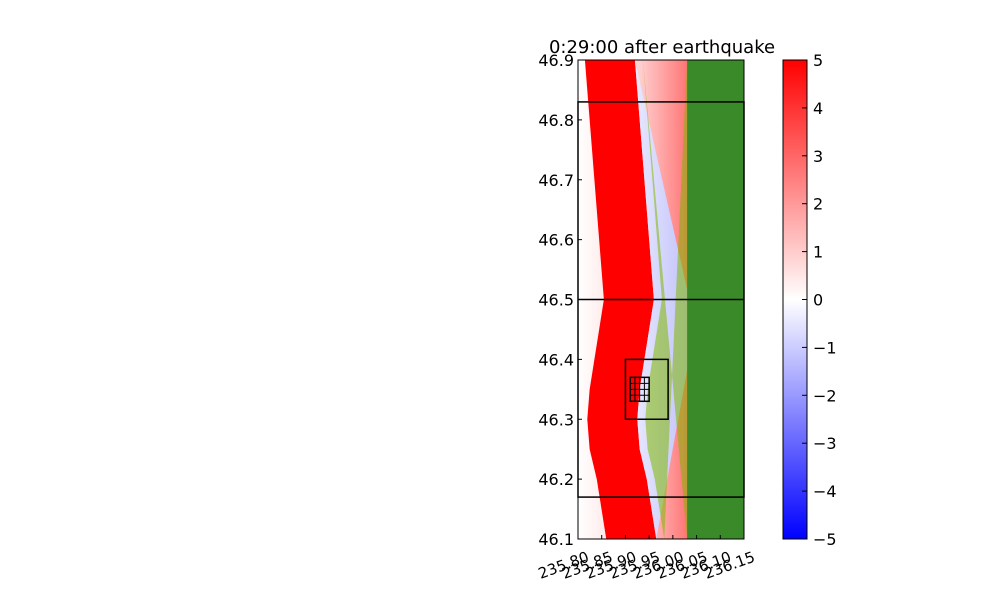 Image resolution: width=1000 pixels, height=600 pixels. What do you see at coordinates (556, 479) in the screenshot?
I see `y-tick-label: 46.2` at bounding box center [556, 479].